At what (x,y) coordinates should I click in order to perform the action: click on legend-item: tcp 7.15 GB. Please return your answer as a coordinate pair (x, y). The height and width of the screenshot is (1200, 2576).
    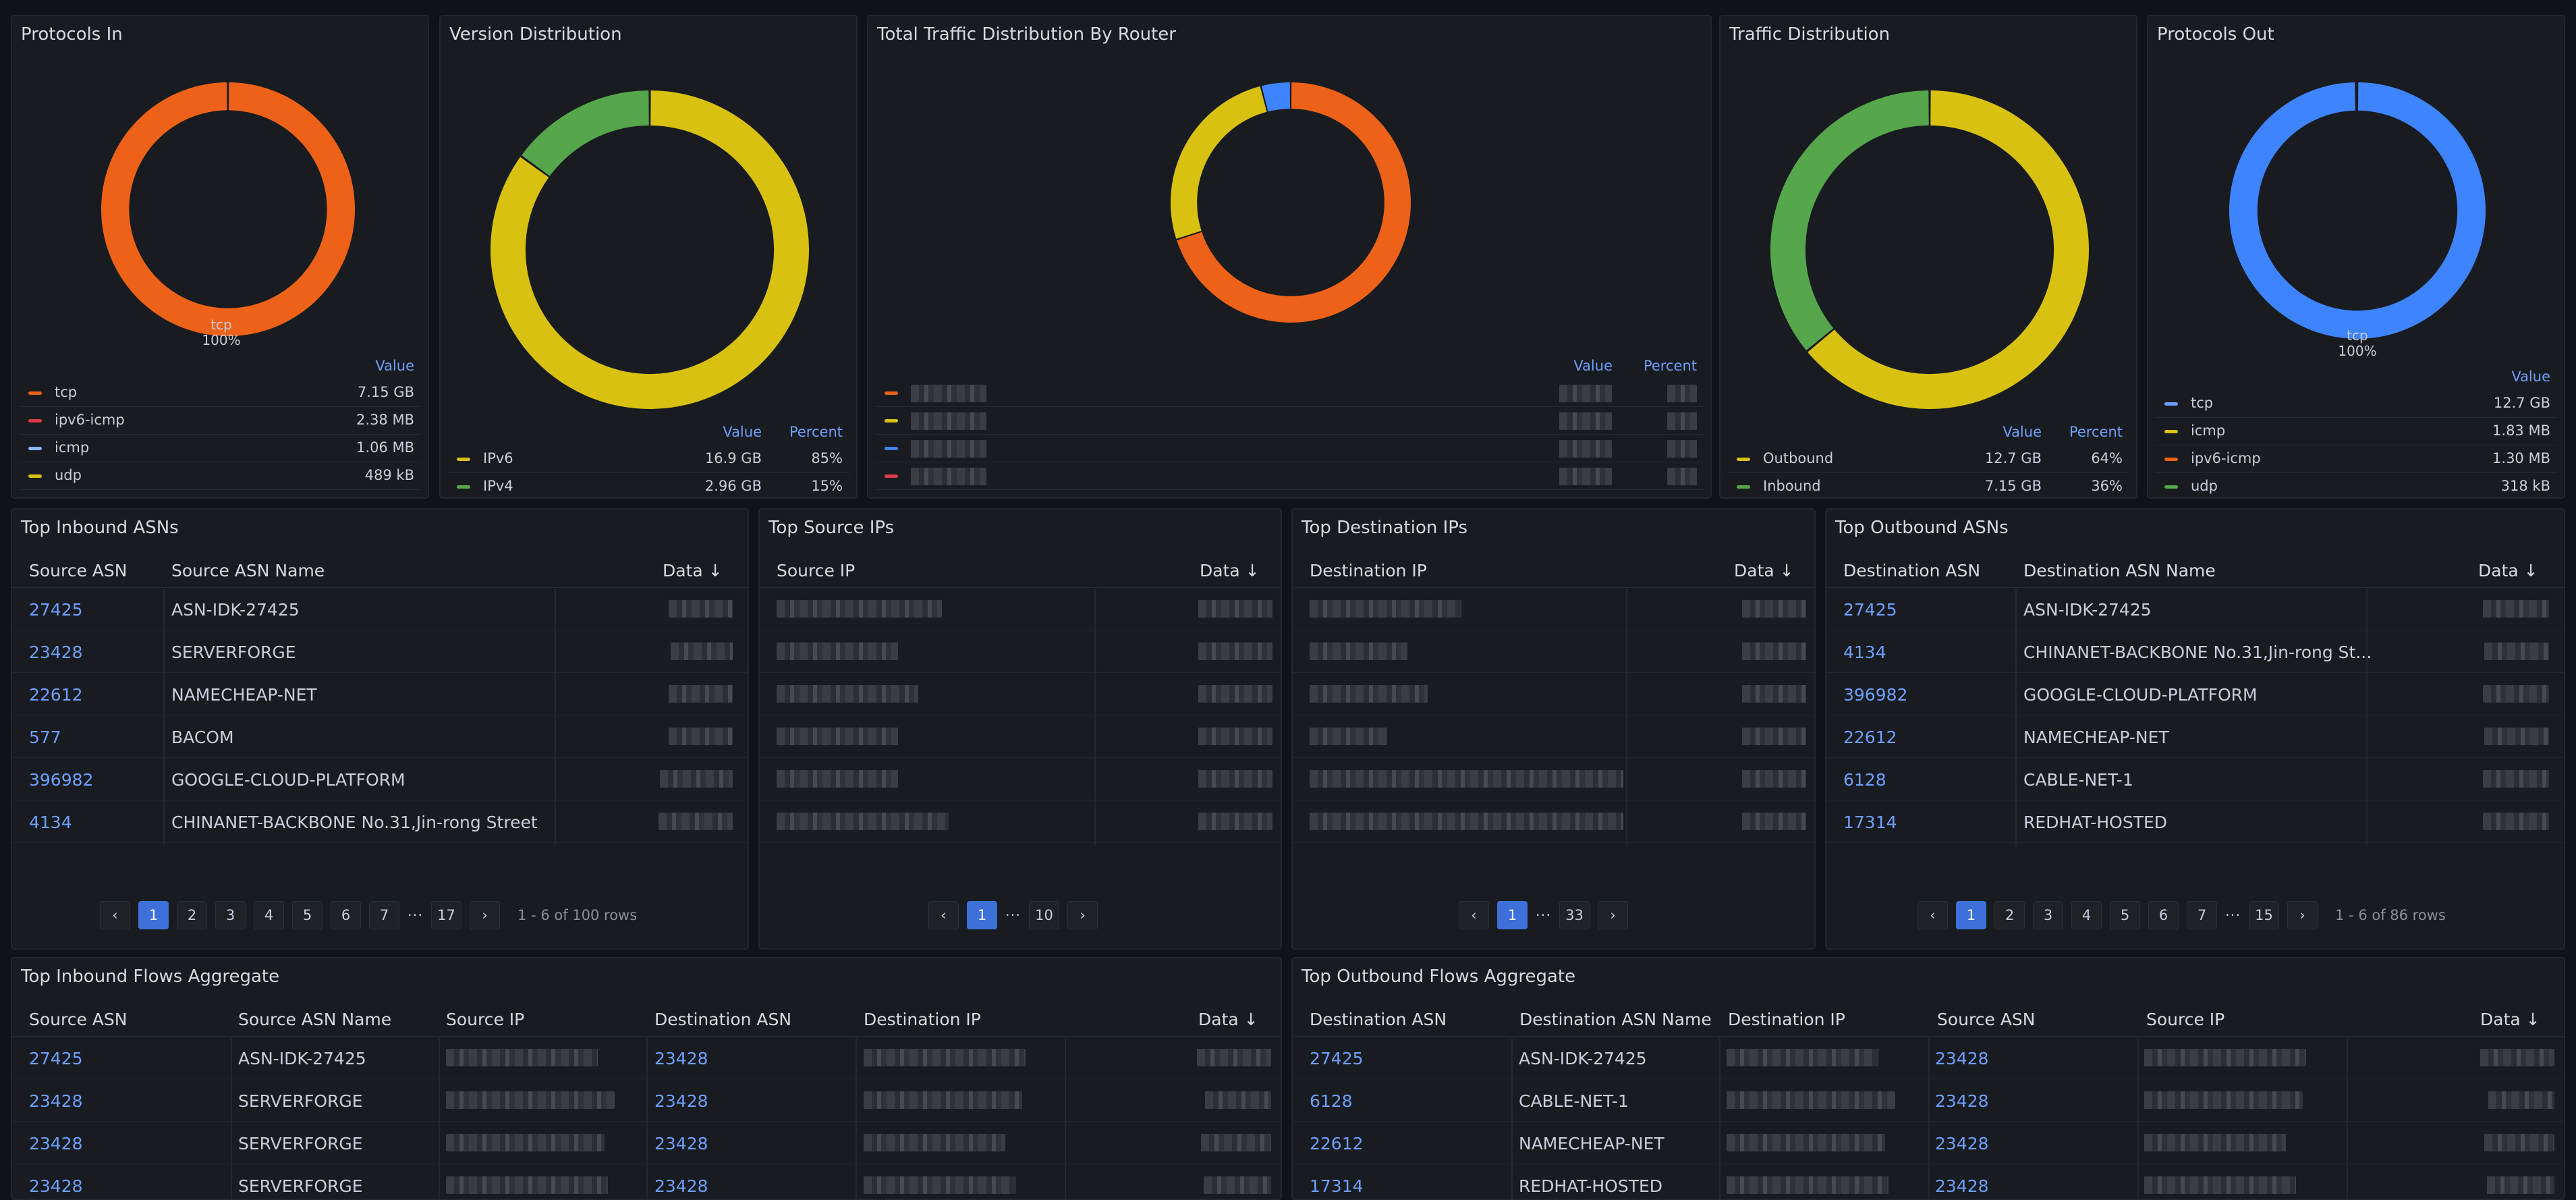
    Looking at the image, I should click on (220, 393).